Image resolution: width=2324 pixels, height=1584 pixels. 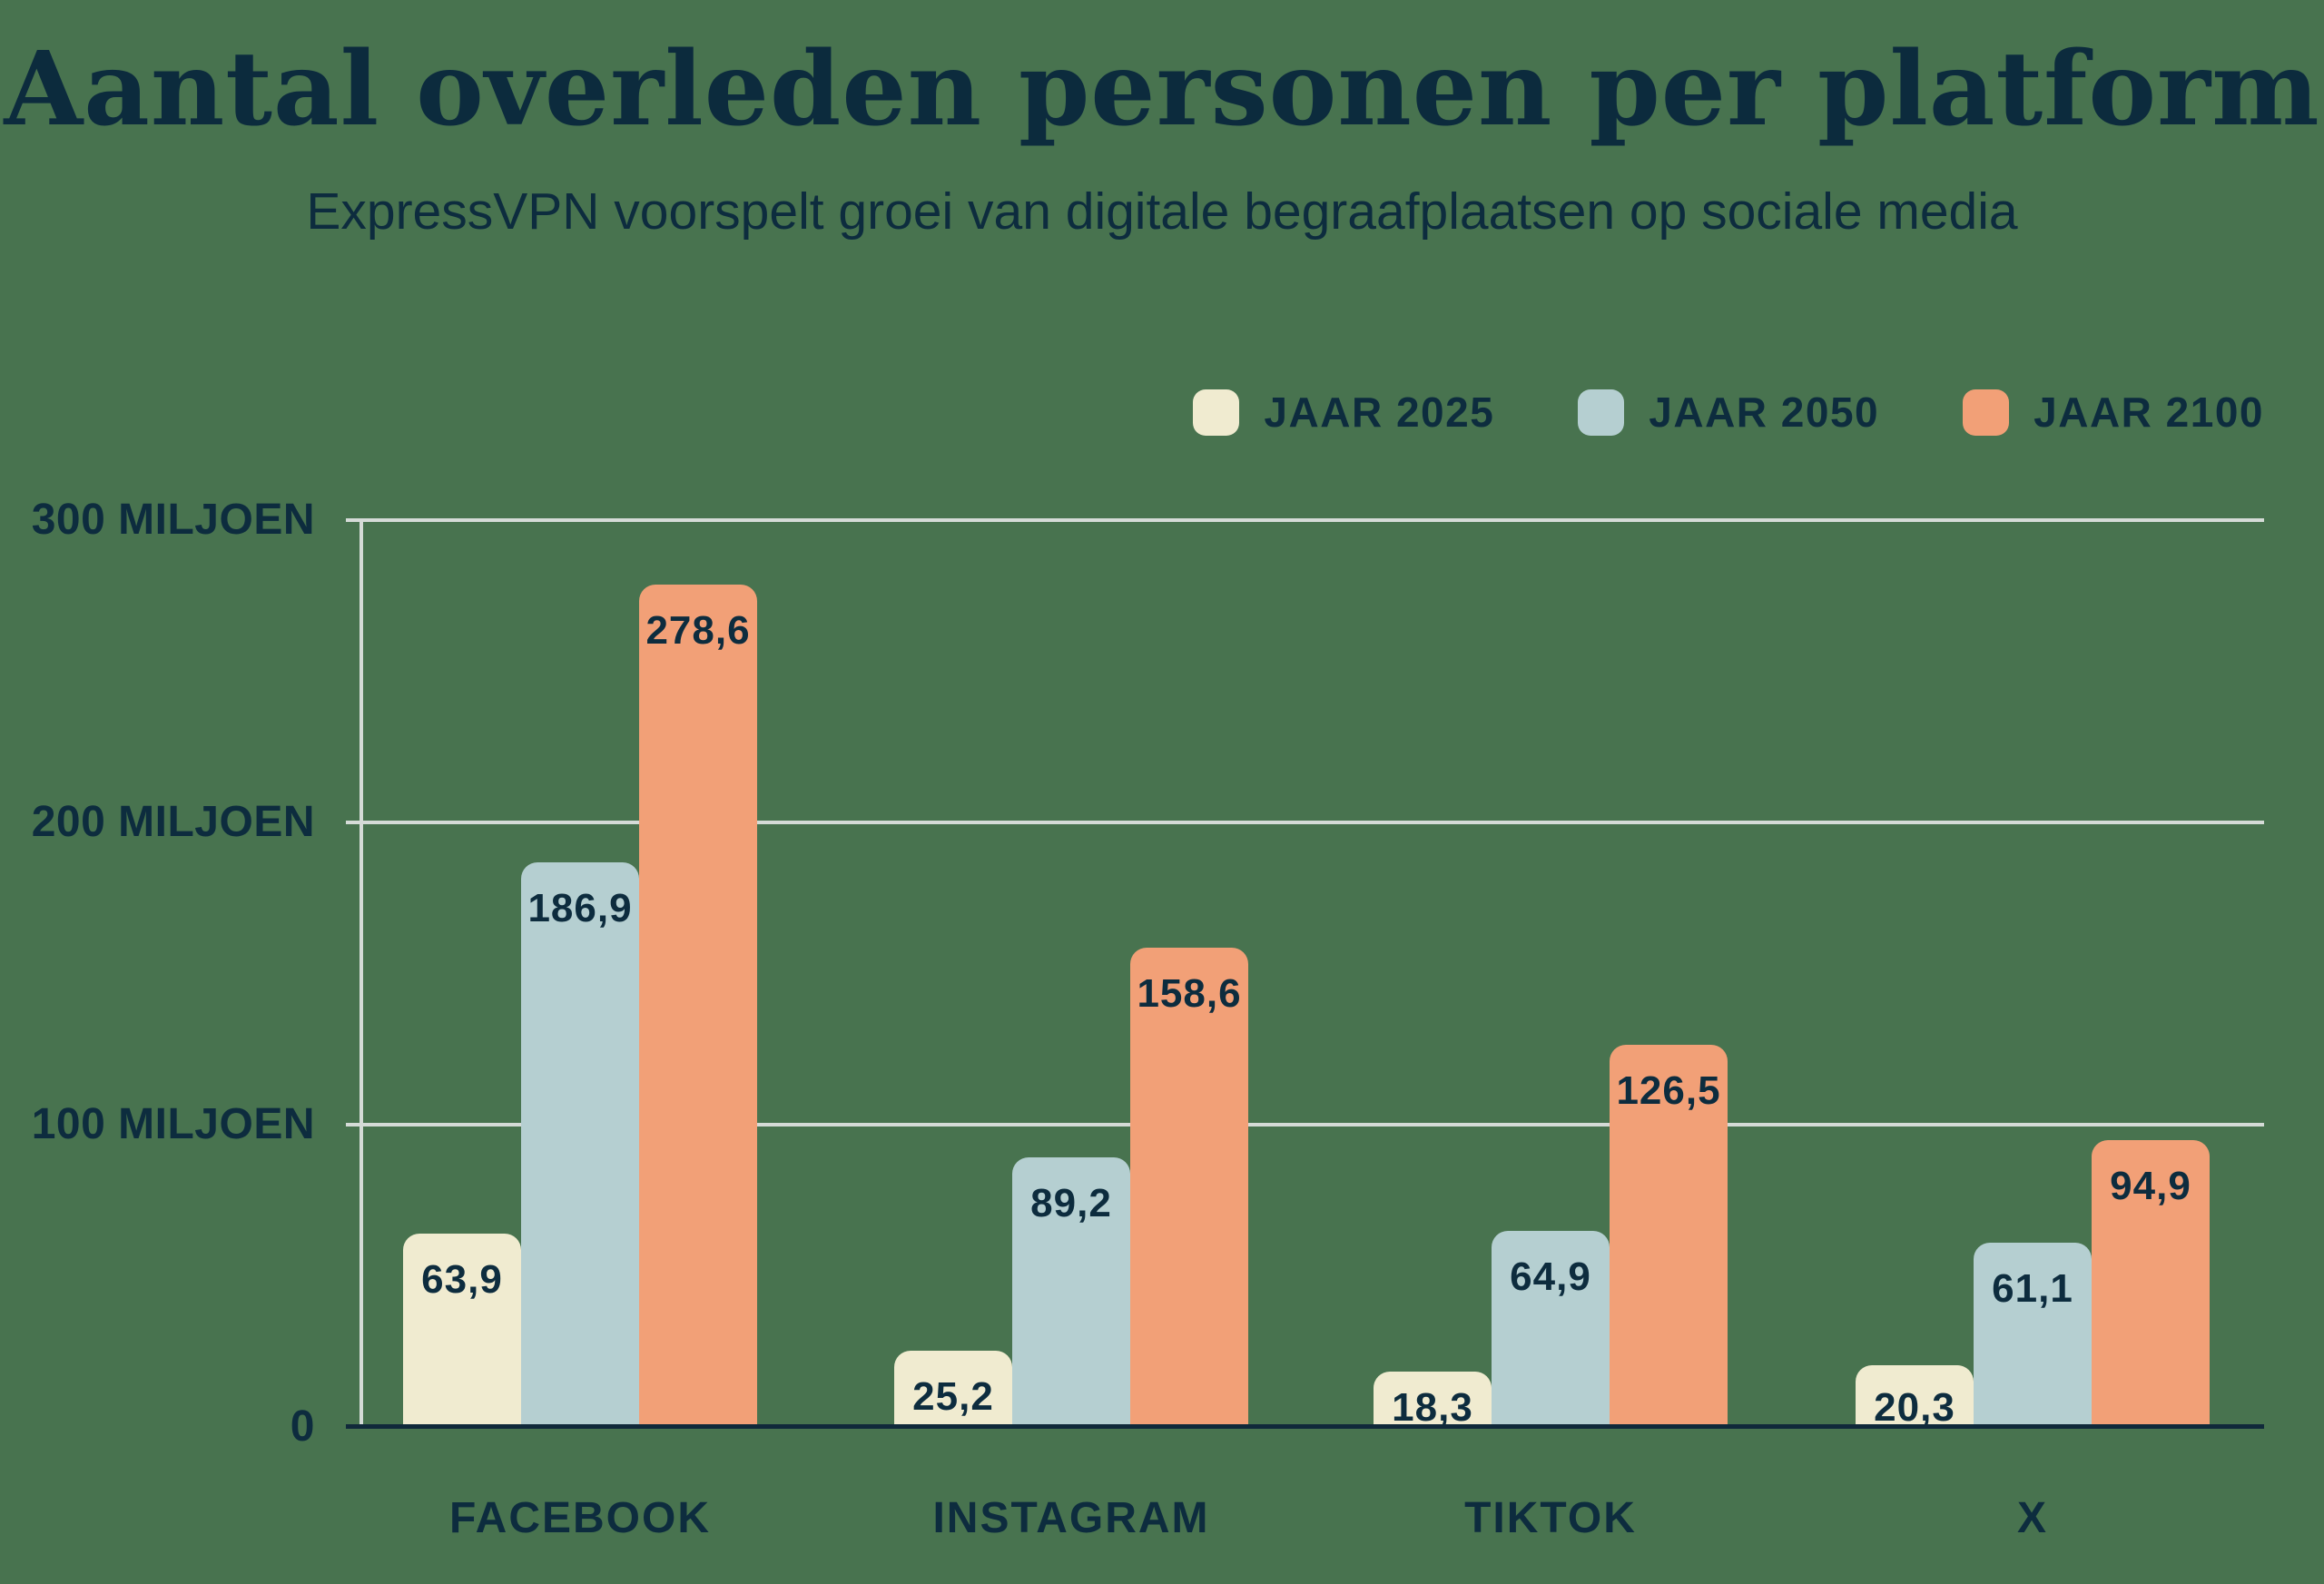 I want to click on bar-jaar-2050-tiktok: 64,9, so click(x=1551, y=1329).